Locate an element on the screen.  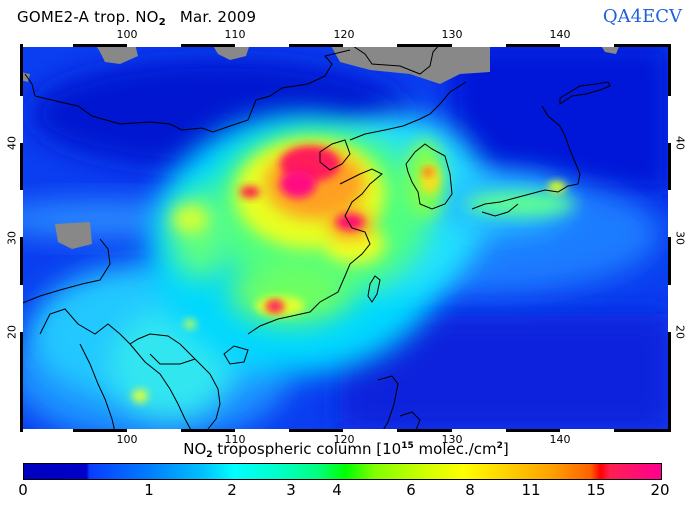
xlabel-pre: NO is located at coordinates (195, 449).